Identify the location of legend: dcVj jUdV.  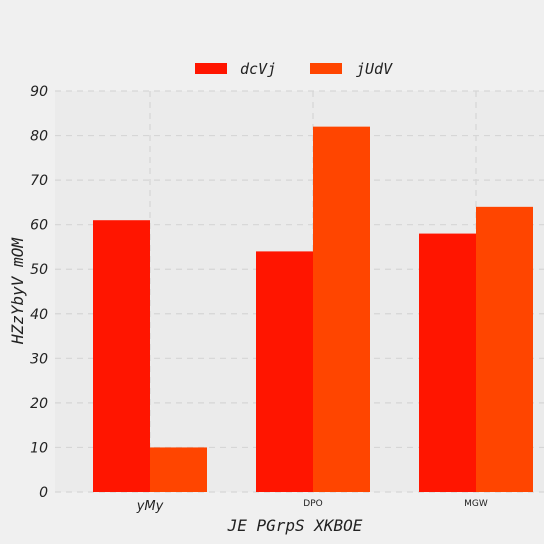
(294, 69).